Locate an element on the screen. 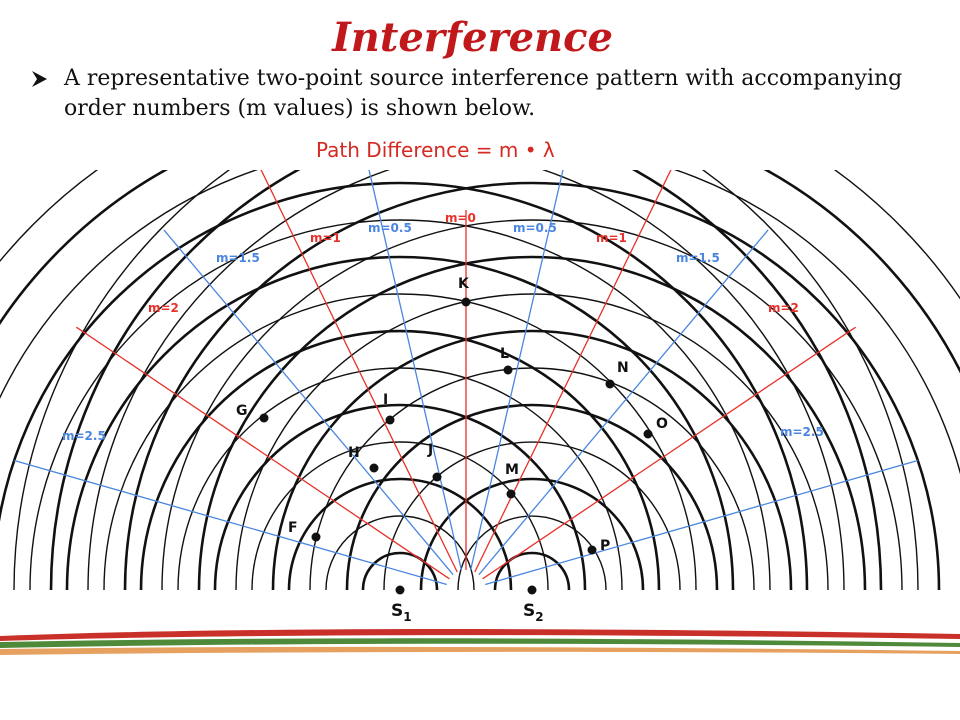  point-label: M is located at coordinates (512, 470).